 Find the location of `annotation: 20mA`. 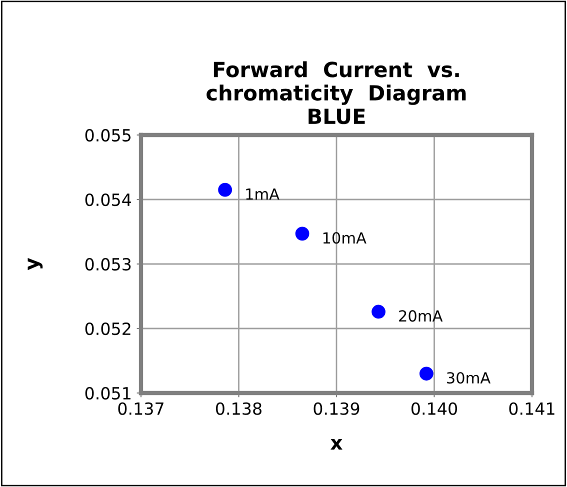

annotation: 20mA is located at coordinates (421, 316).